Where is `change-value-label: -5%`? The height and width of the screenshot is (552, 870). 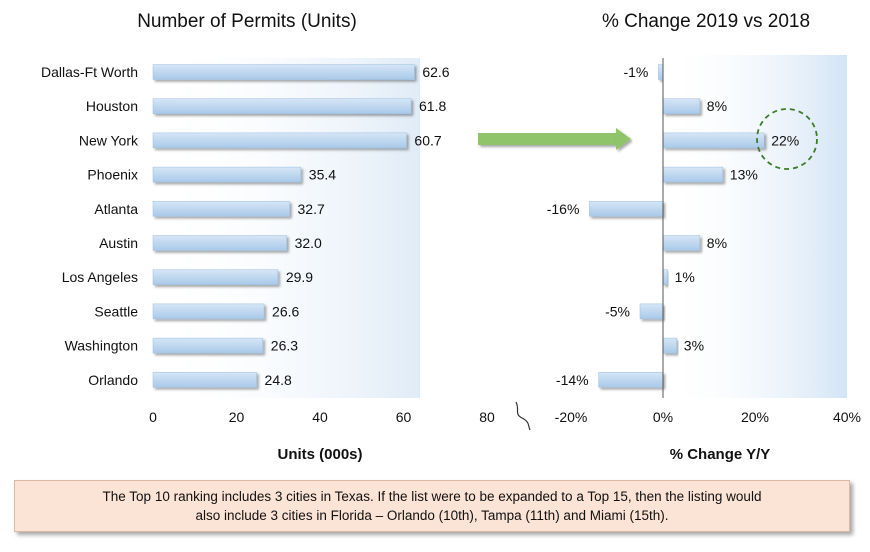 change-value-label: -5% is located at coordinates (617, 311).